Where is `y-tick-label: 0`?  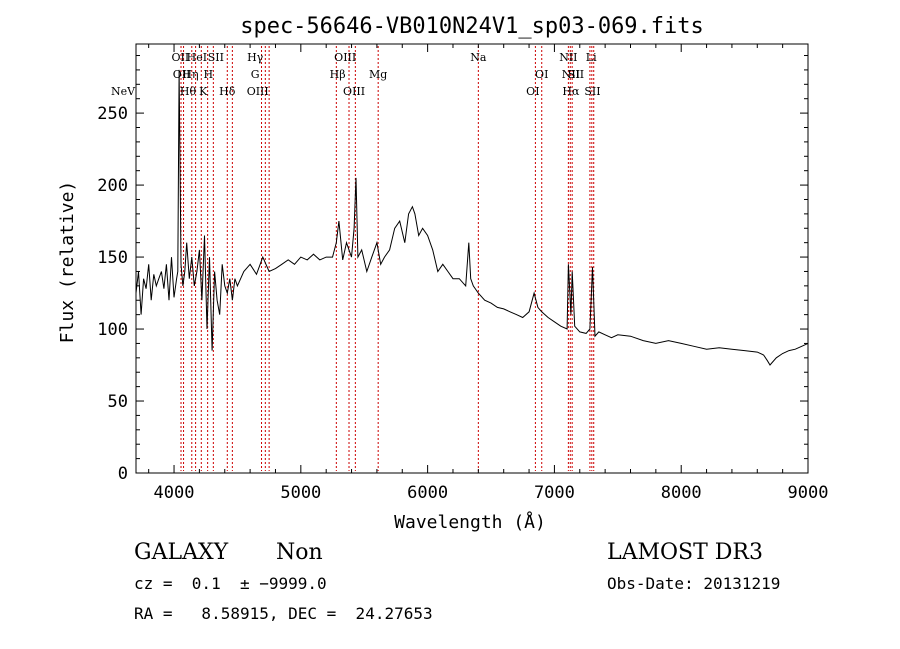
y-tick-label: 0 is located at coordinates (123, 474).